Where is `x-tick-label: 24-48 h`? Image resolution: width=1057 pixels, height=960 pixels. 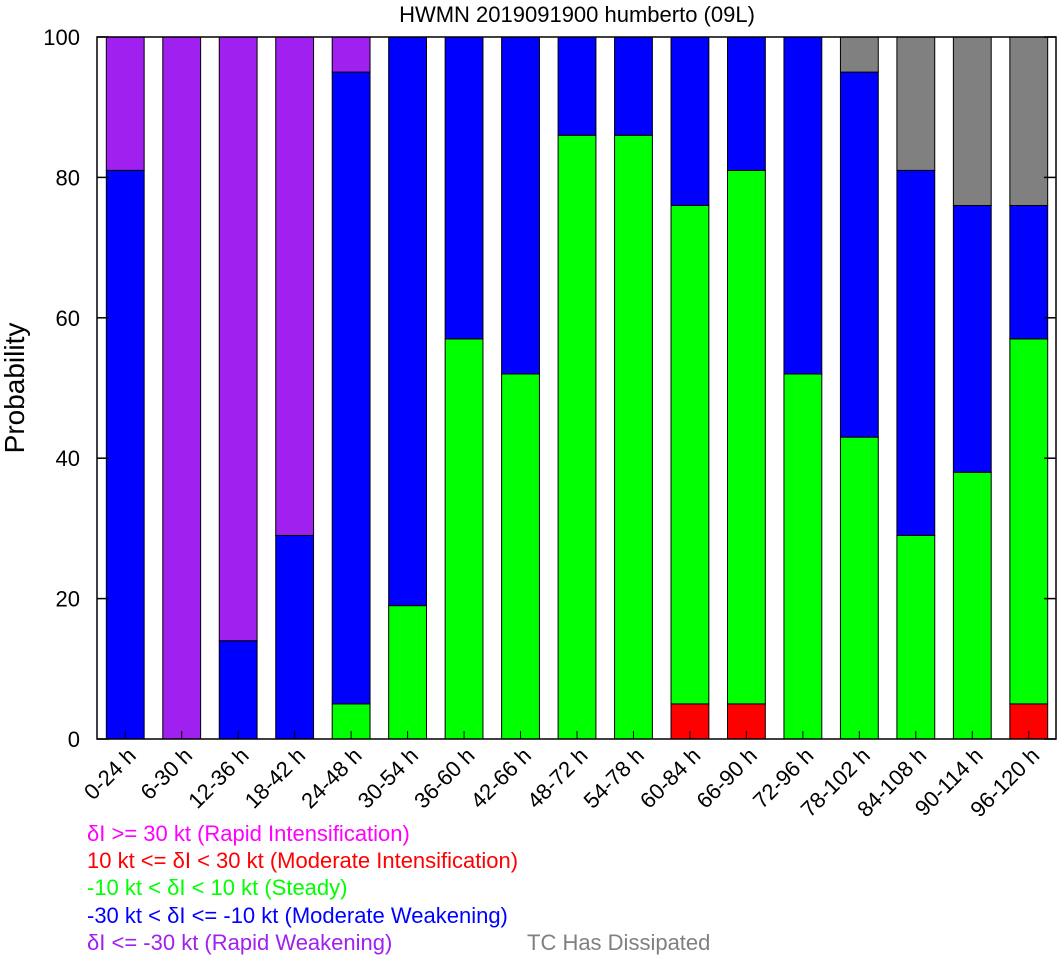 x-tick-label: 24-48 h is located at coordinates (331, 778).